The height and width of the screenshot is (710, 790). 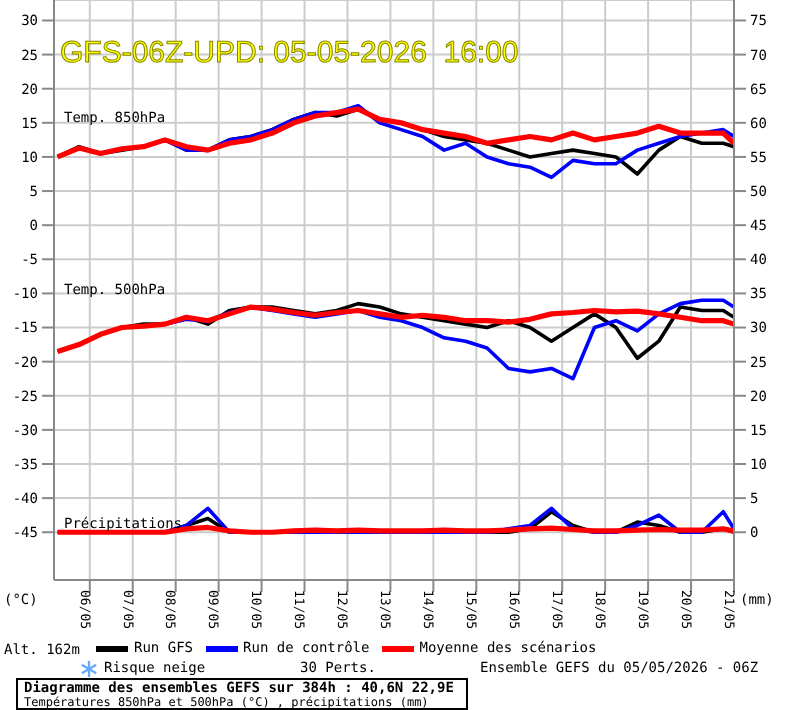 What do you see at coordinates (394, 133) in the screenshot?
I see `line-series` at bounding box center [394, 133].